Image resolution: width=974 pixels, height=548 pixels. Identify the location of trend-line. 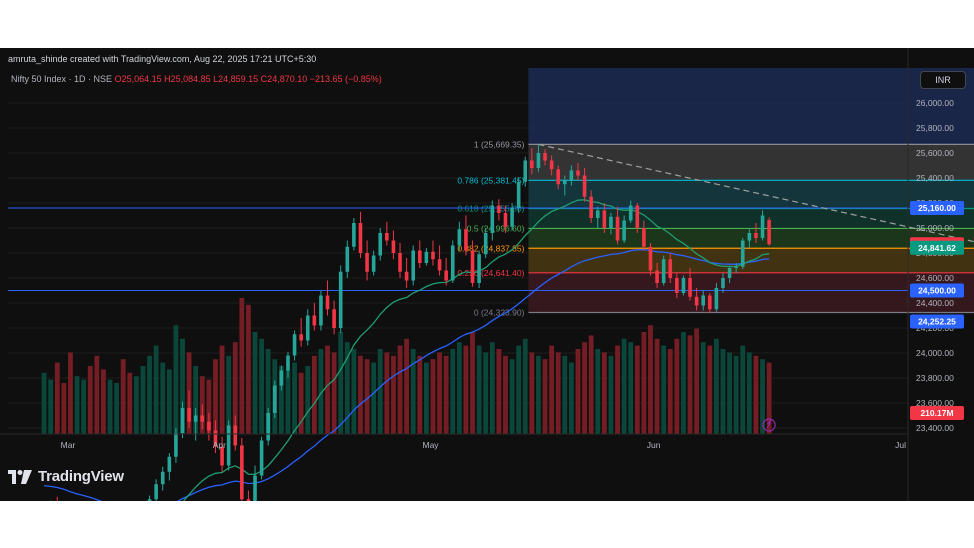
(756, 229).